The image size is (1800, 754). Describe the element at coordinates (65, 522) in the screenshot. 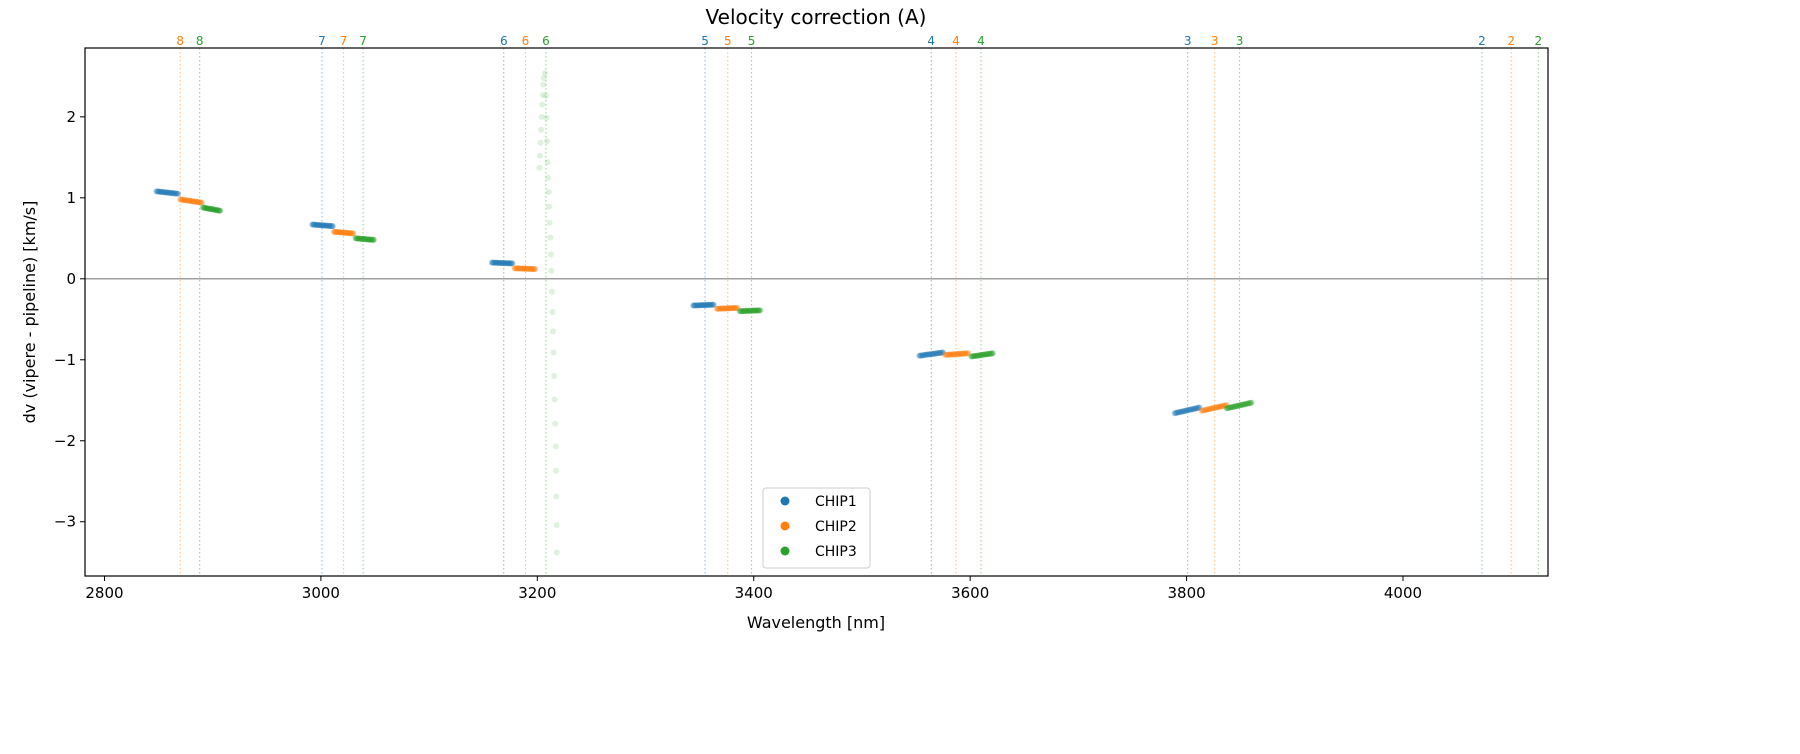

I see `y-tick-label: −3` at that location.